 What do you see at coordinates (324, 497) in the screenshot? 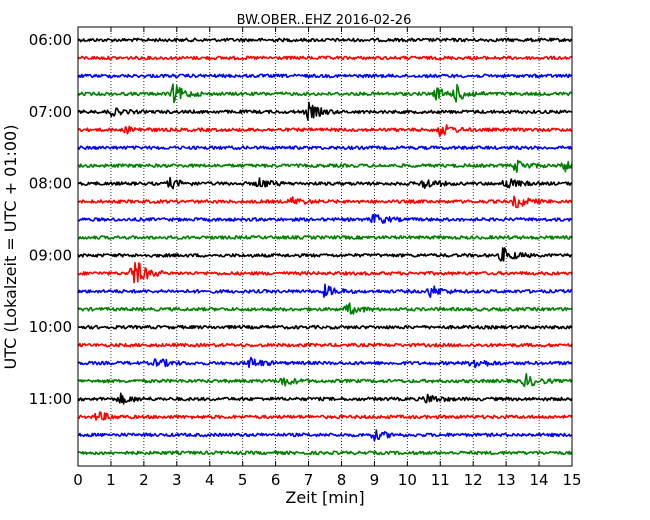
I see `x-axis-label: Zeit [min]` at bounding box center [324, 497].